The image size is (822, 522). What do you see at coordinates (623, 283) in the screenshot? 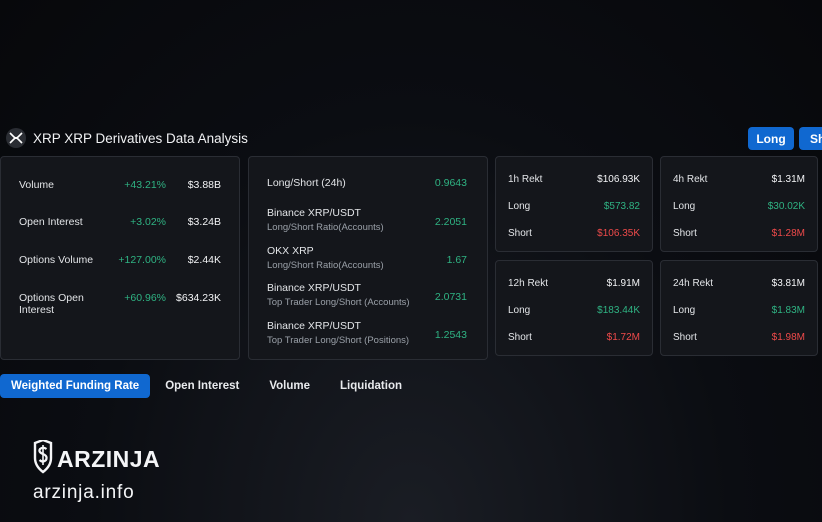
I see `rekt-total: $1.91M` at bounding box center [623, 283].